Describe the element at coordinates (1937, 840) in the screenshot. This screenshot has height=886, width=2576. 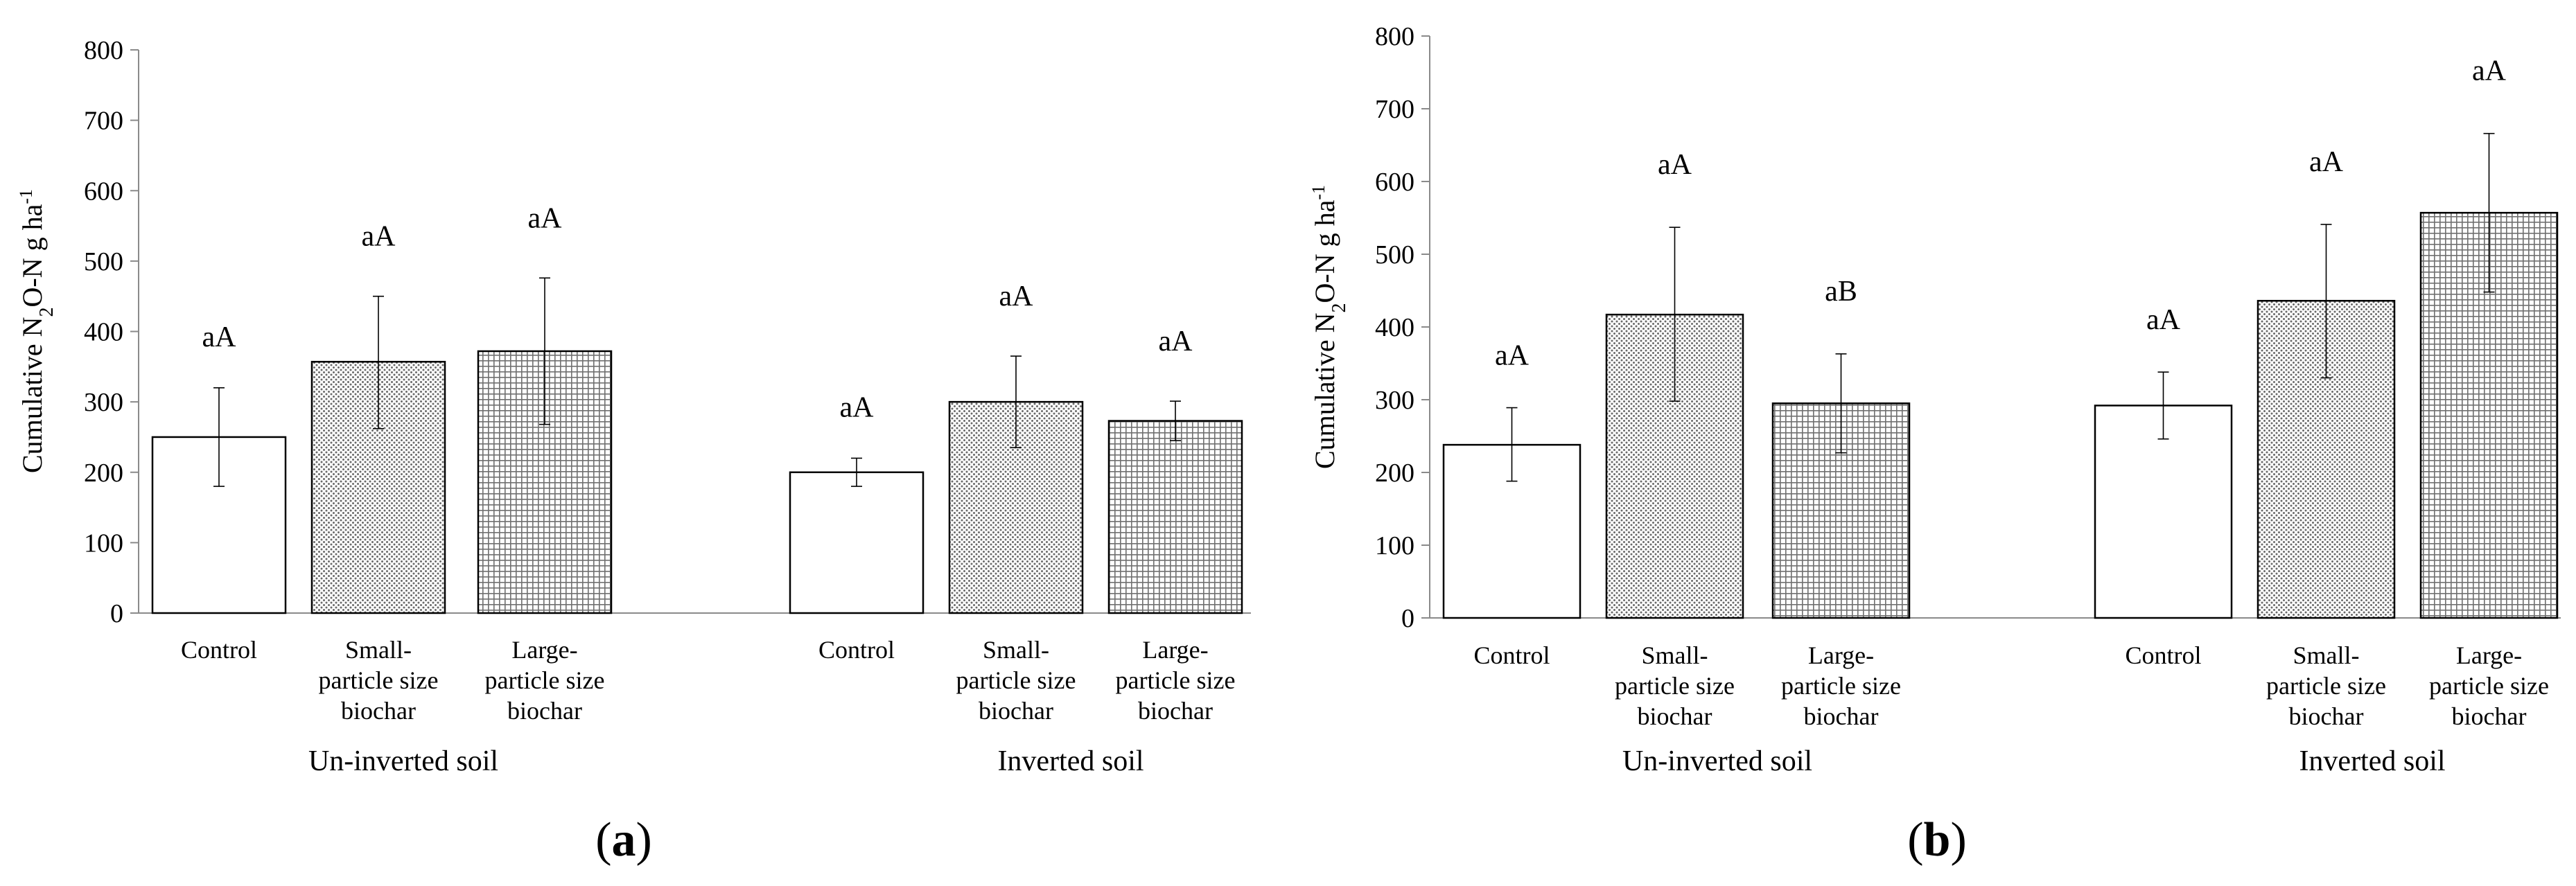
I see `panel-label: (b)` at that location.